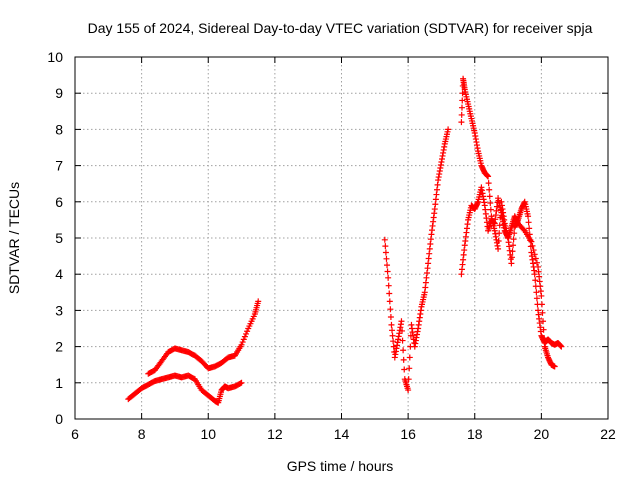 This screenshot has height=480, width=640. I want to click on x-tick-label: 18, so click(475, 434).